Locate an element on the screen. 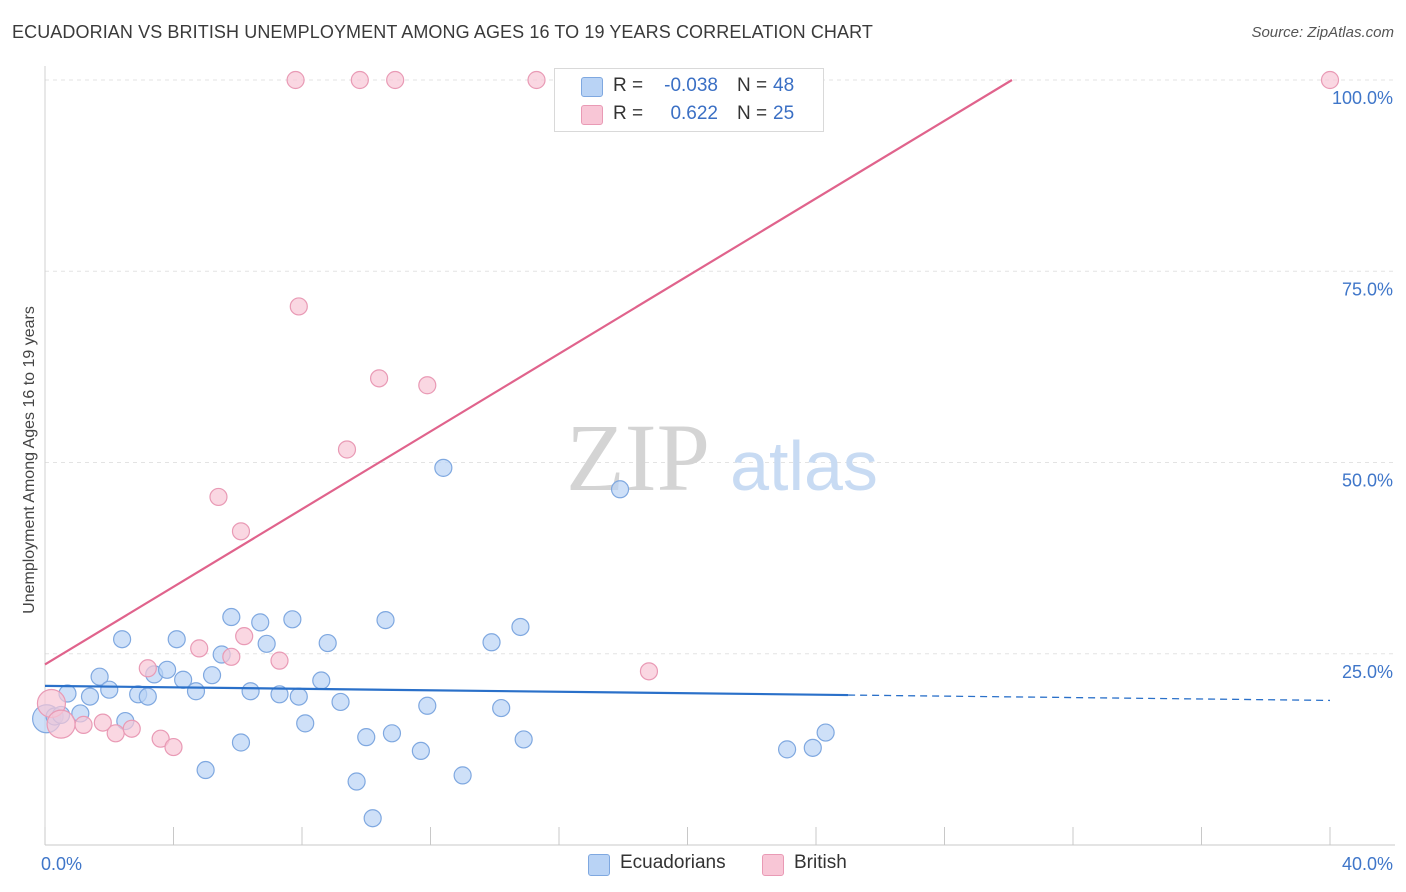 The height and width of the screenshot is (892, 1406). y-tick-label: 25.0% is located at coordinates (1367, 672).